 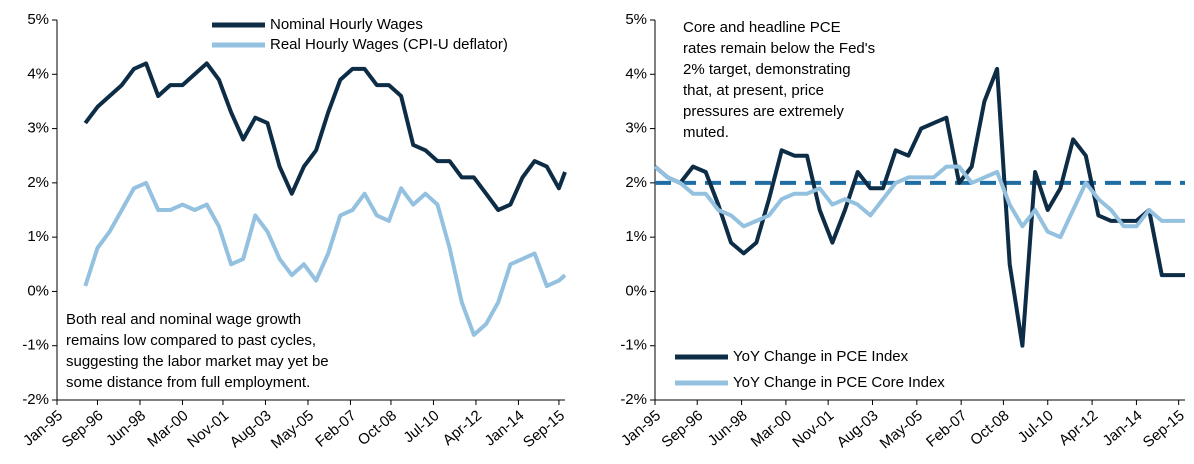 What do you see at coordinates (706, 132) in the screenshot?
I see `annotation: muted.` at bounding box center [706, 132].